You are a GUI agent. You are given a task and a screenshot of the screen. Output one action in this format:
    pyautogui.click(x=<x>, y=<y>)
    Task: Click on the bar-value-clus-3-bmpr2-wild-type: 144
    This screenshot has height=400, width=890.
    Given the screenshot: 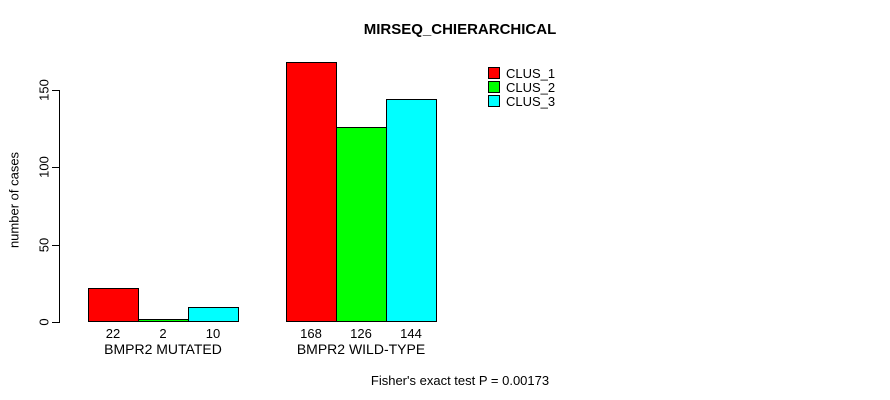 What is the action you would take?
    pyautogui.click(x=411, y=333)
    